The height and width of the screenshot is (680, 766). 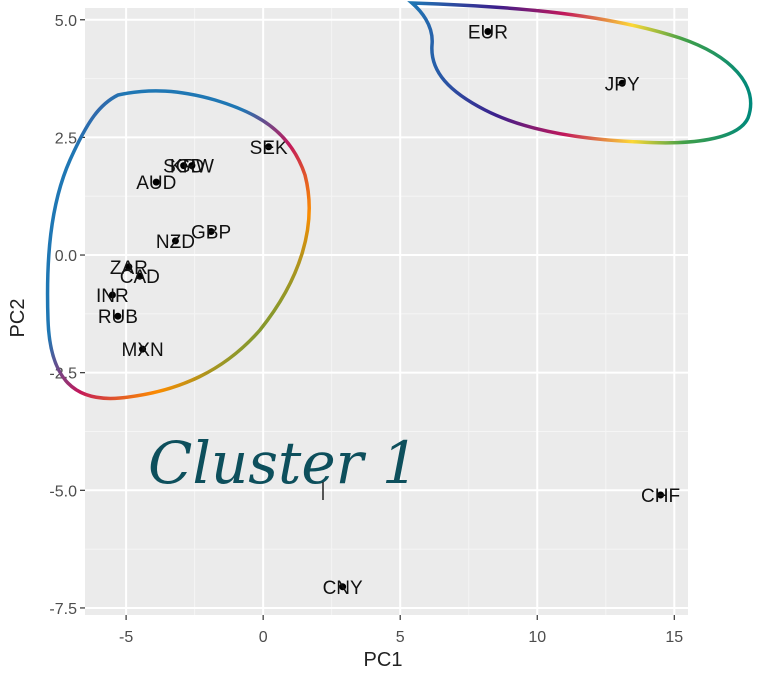 I want to click on point-label: CAD, so click(x=140, y=277).